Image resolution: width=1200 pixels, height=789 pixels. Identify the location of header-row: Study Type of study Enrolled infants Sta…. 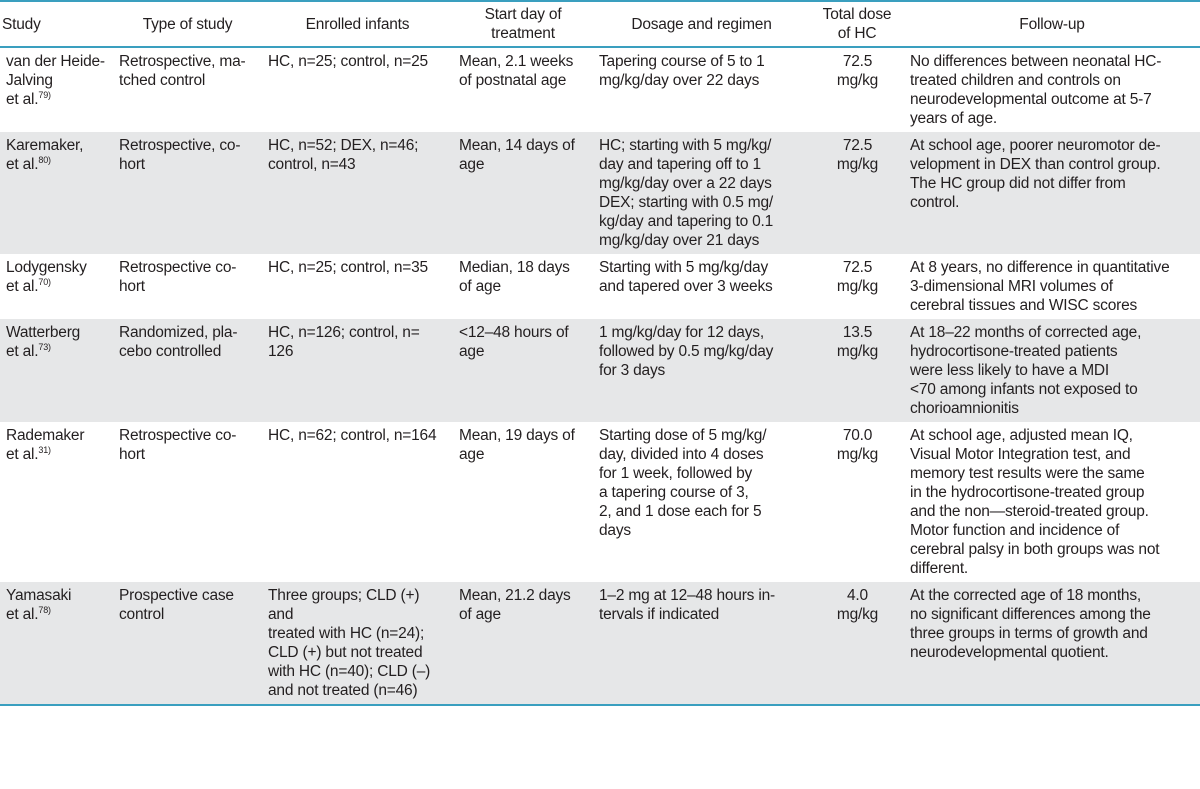
(600, 24).